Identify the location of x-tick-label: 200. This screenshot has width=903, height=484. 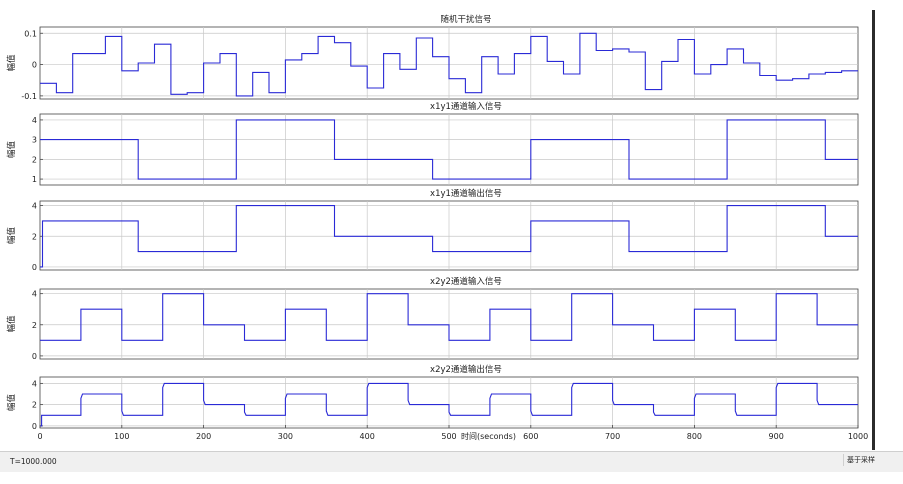
(203, 436).